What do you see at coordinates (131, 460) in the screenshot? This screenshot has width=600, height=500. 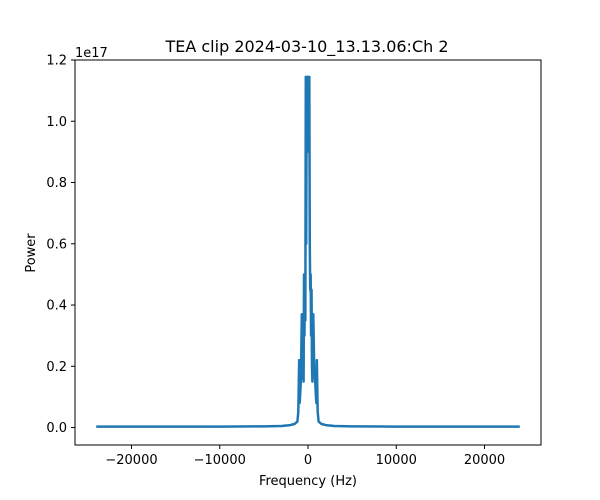 I see `x-tick-label: −20000` at bounding box center [131, 460].